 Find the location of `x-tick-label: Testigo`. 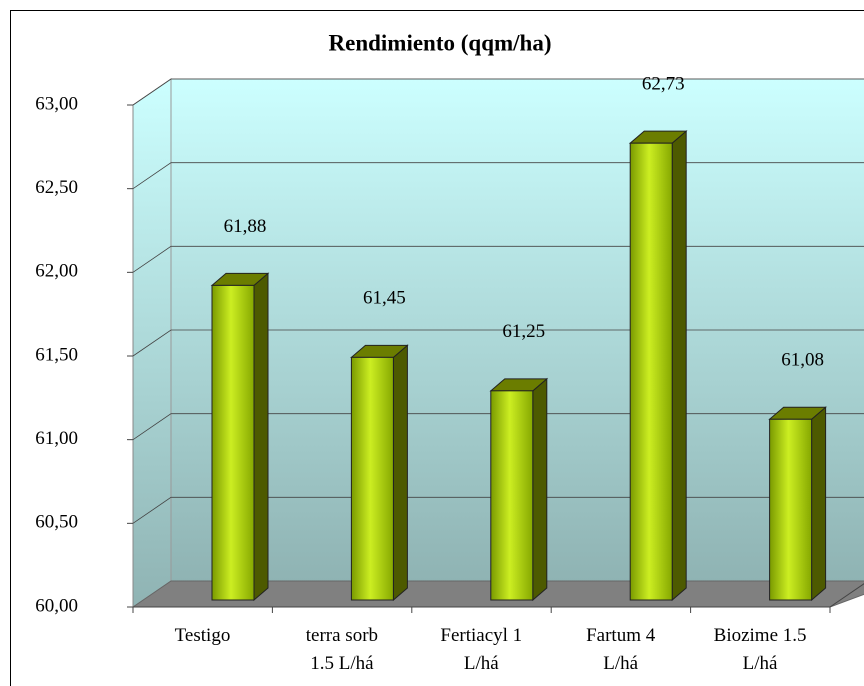

x-tick-label: Testigo is located at coordinates (202, 635).